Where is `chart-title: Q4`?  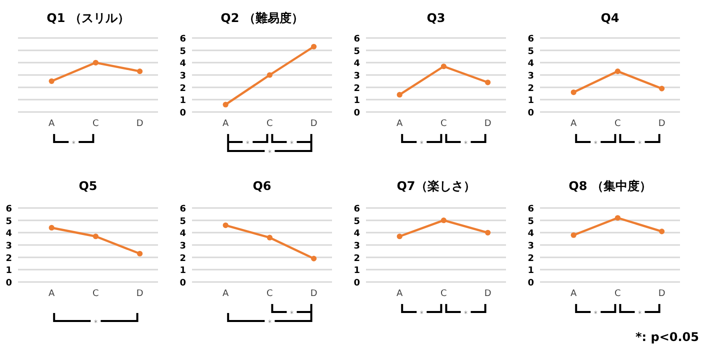 chart-title: Q4 is located at coordinates (610, 18).